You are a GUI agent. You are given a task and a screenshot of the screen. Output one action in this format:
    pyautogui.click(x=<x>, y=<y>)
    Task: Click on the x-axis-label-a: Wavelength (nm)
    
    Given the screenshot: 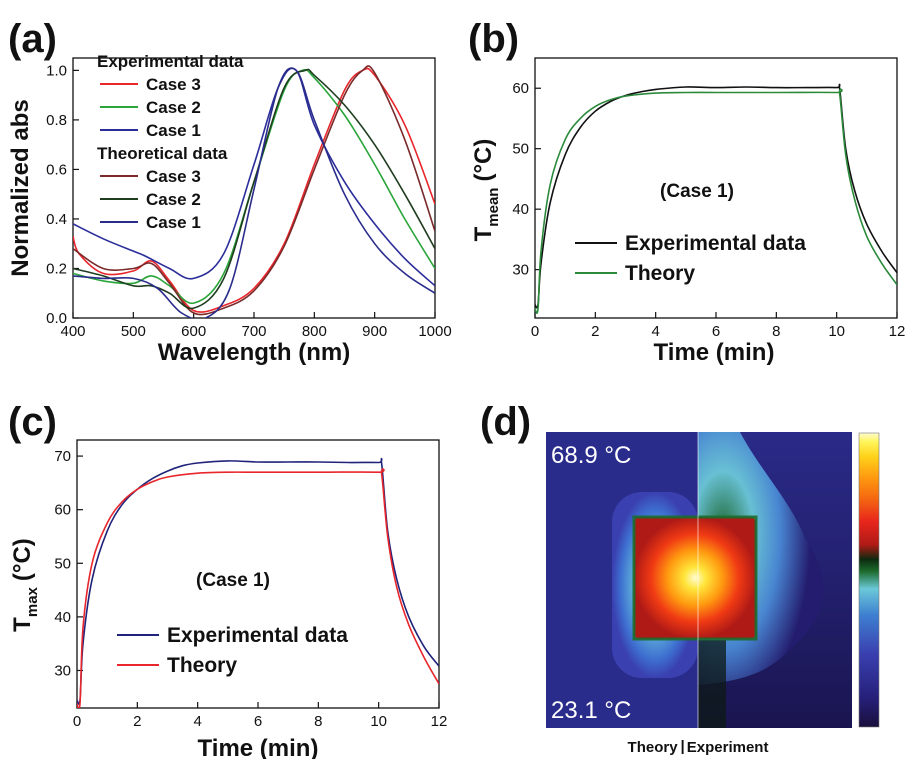 What is the action you would take?
    pyautogui.click(x=254, y=352)
    